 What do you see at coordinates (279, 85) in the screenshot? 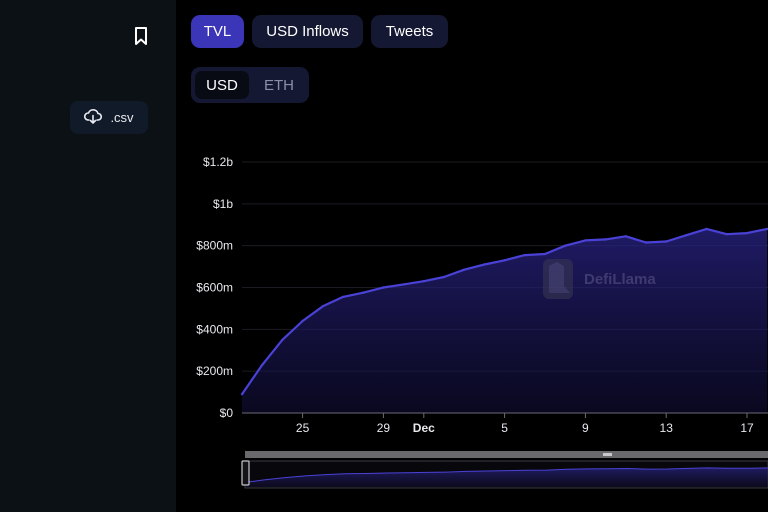
I see `currency-option-eth: ETH` at bounding box center [279, 85].